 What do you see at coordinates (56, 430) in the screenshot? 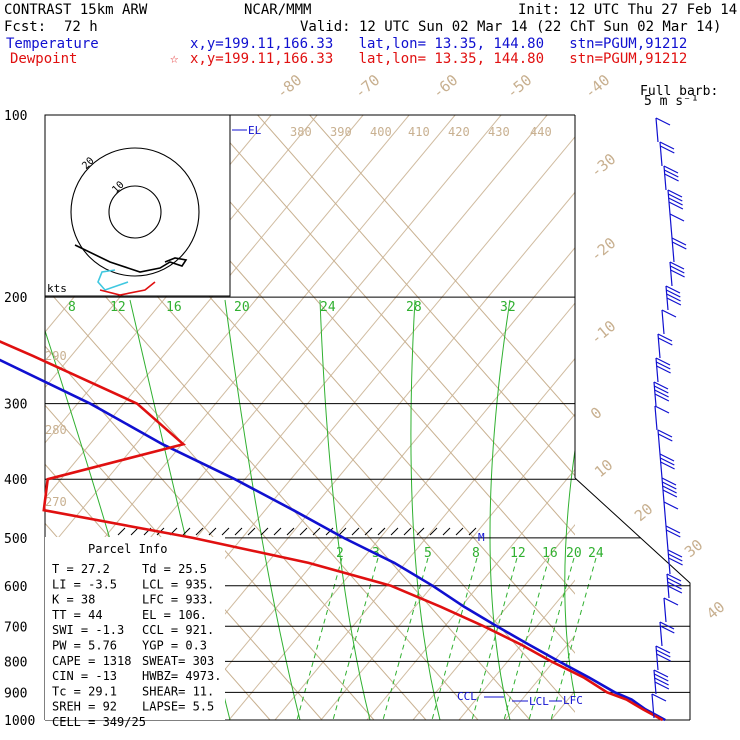
I see `theta-label: 280` at bounding box center [56, 430].